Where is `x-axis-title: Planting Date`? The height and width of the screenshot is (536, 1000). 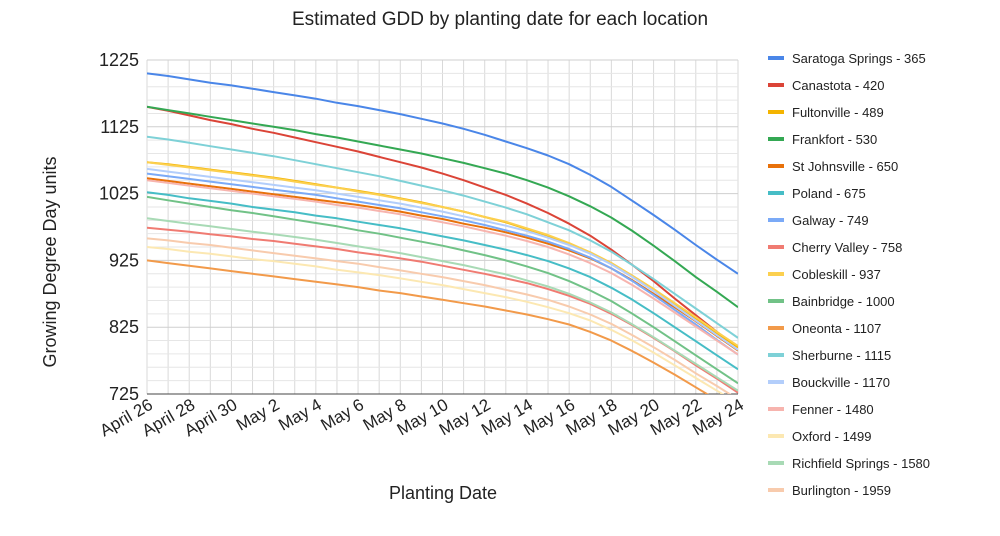
x-axis-title: Planting Date is located at coordinates (443, 493).